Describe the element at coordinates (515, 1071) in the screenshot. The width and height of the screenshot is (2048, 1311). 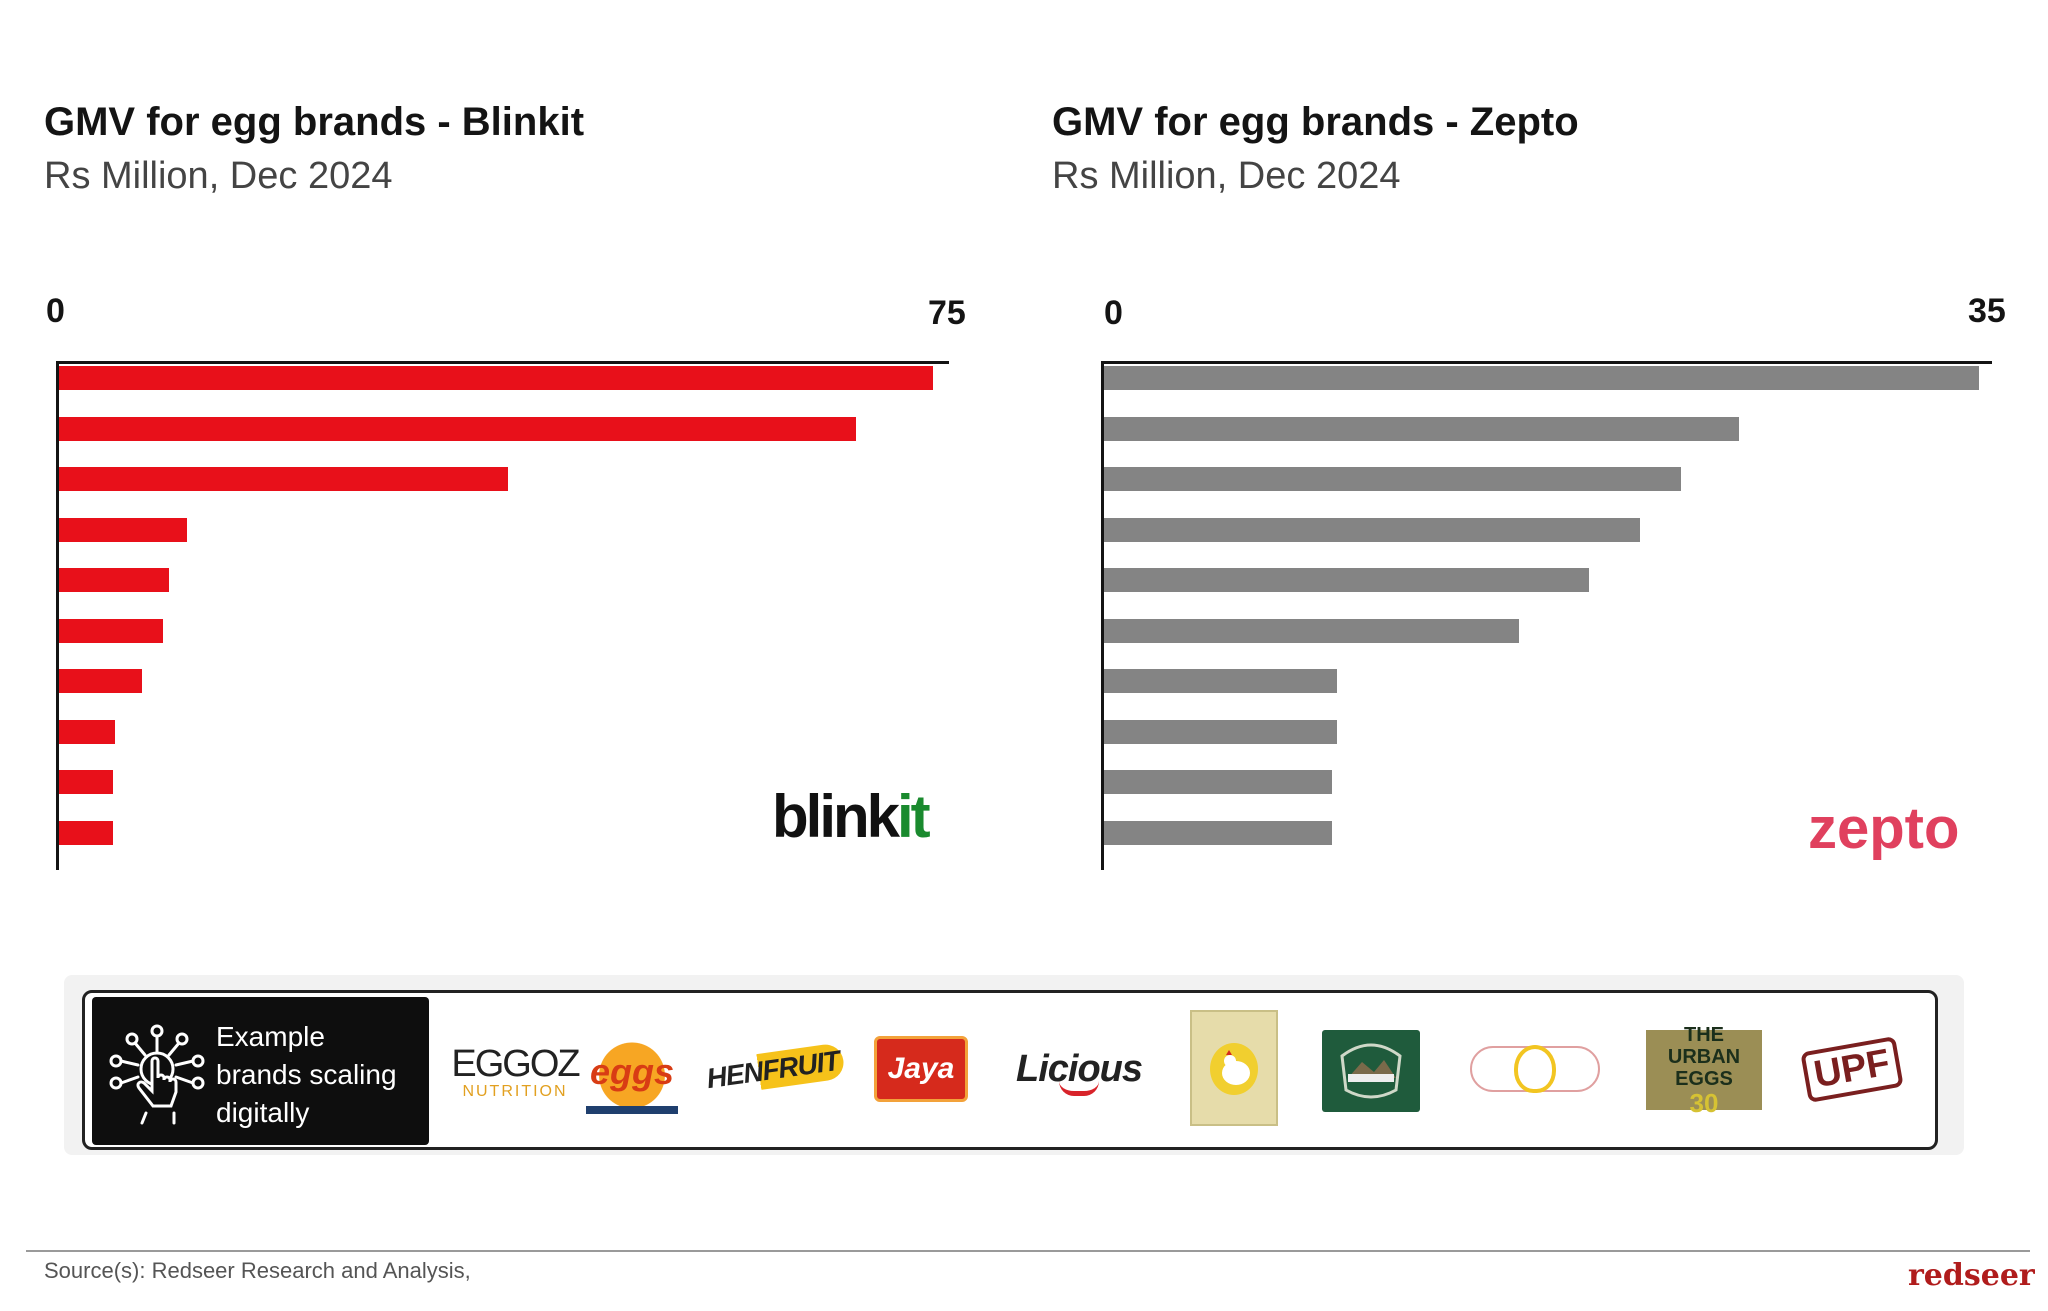
I see `eggoz-logo: EGGOZ NUTRITION` at that location.